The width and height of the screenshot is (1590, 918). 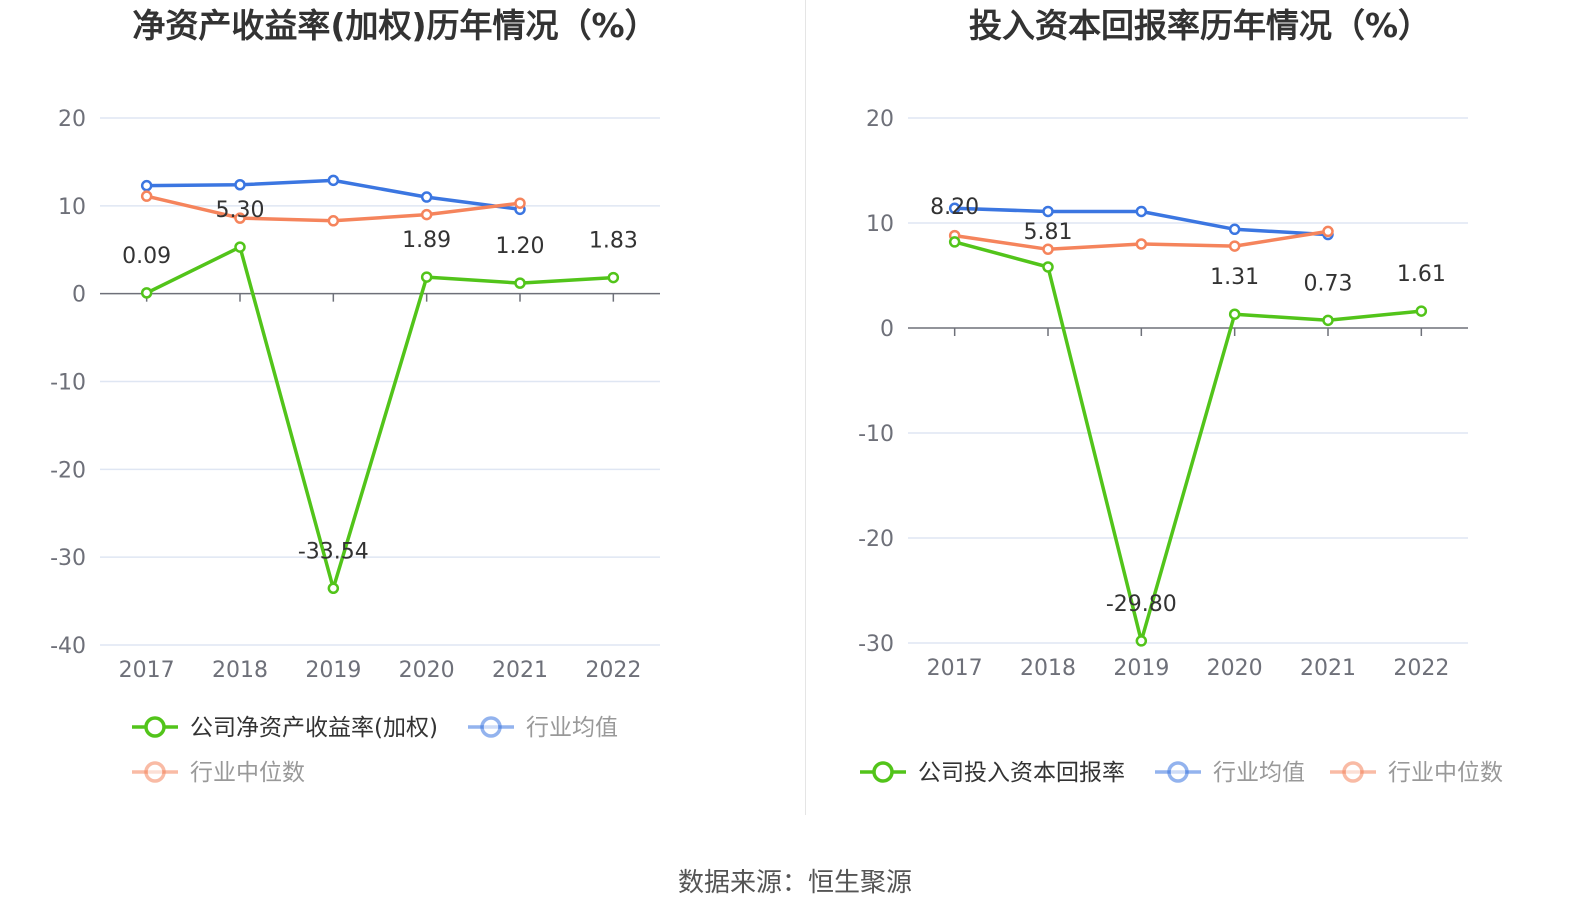 I want to click on legend-label-company: 公司投入资本回报率, so click(x=1021, y=773).